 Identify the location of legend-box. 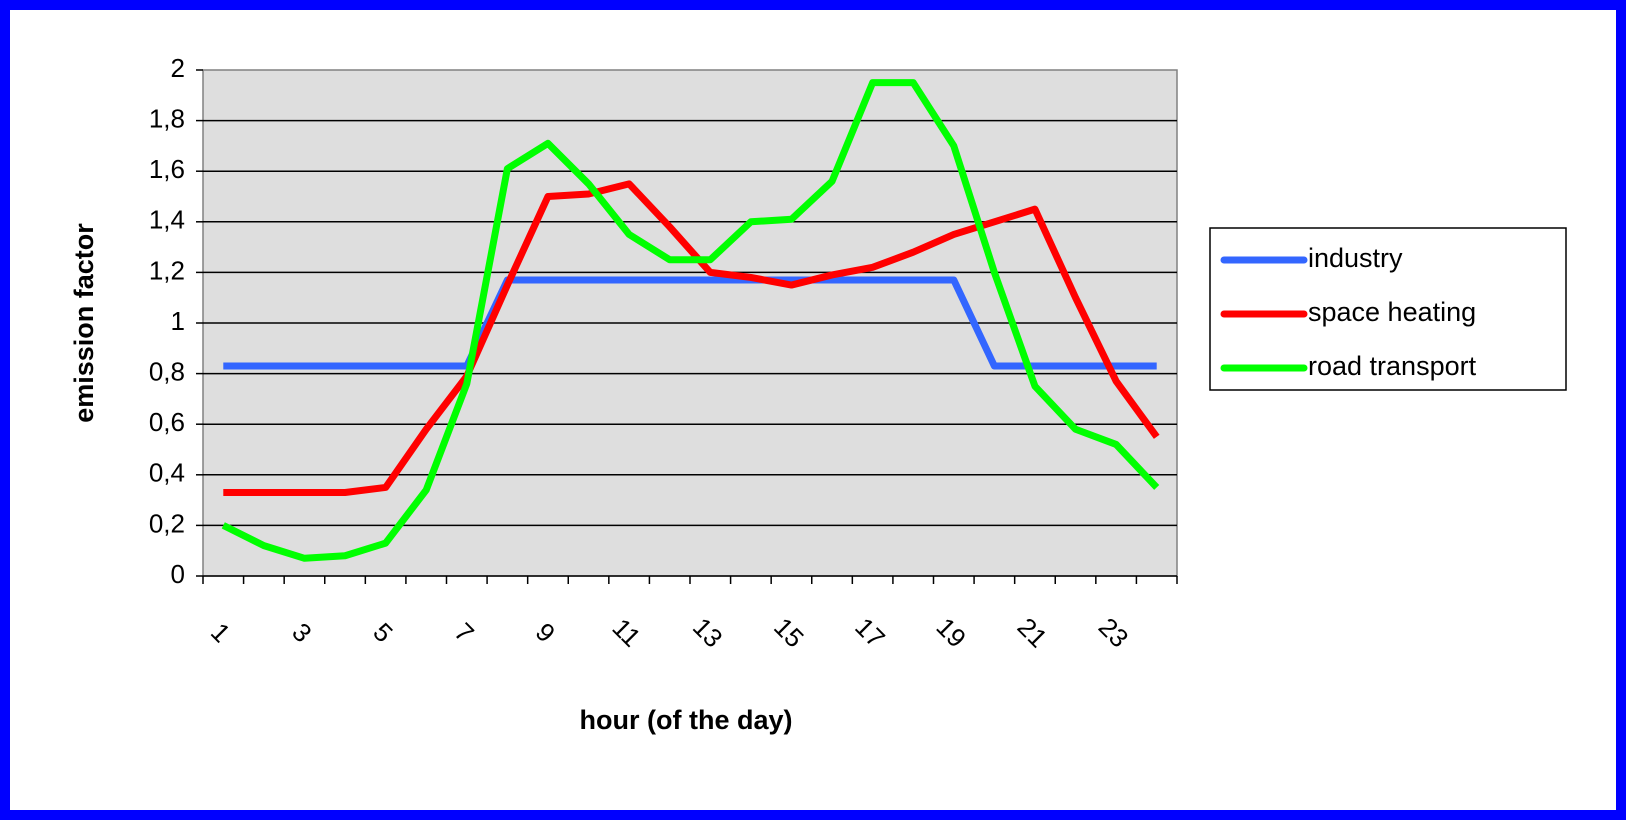
(1388, 309).